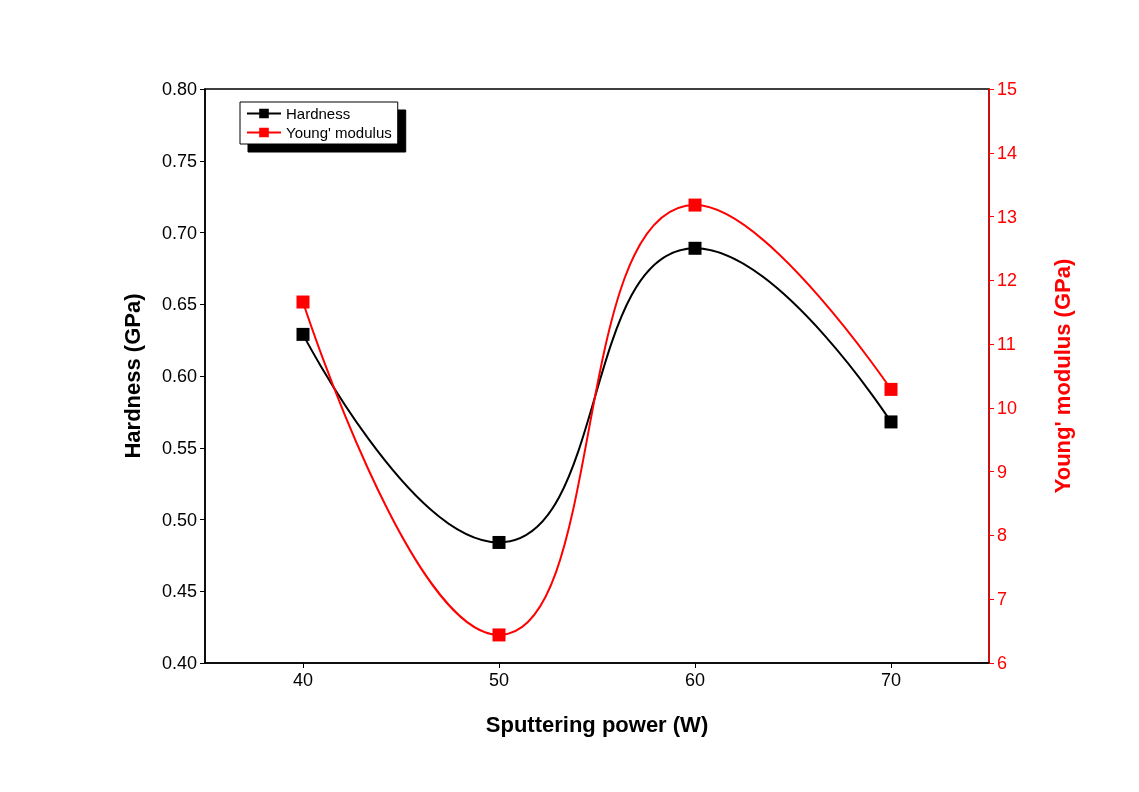 This screenshot has height=792, width=1139. What do you see at coordinates (303, 680) in the screenshot?
I see `x-tick-label: 40` at bounding box center [303, 680].